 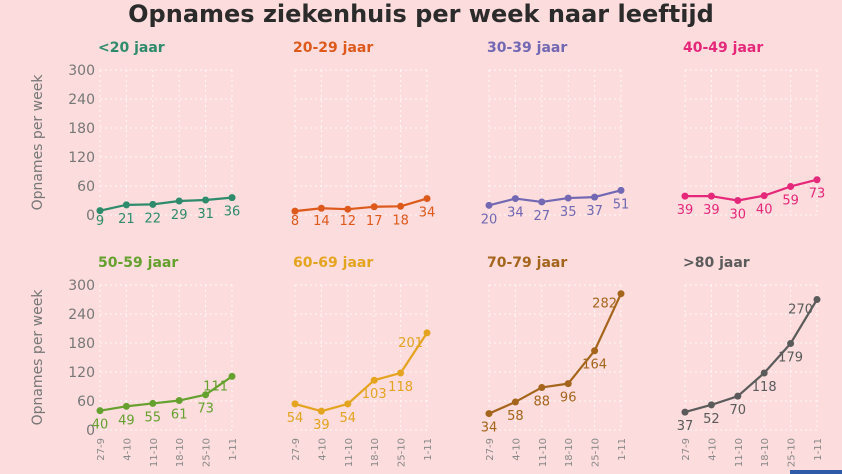 What do you see at coordinates (90, 431) in the screenshot?
I see `y-tick-label: 0` at bounding box center [90, 431].